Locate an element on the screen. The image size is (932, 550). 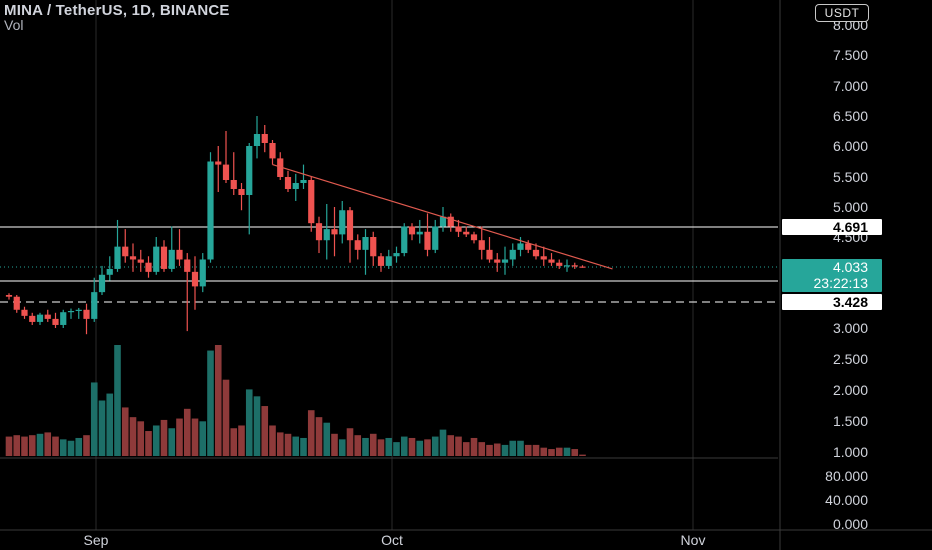
volume-tick-label: 40.000 is located at coordinates (846, 500).